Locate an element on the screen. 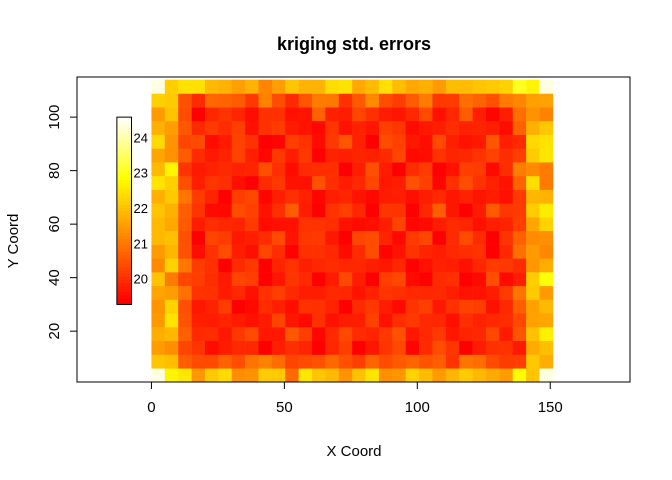 The image size is (672, 480). y-tick-label: 100 is located at coordinates (54, 117).